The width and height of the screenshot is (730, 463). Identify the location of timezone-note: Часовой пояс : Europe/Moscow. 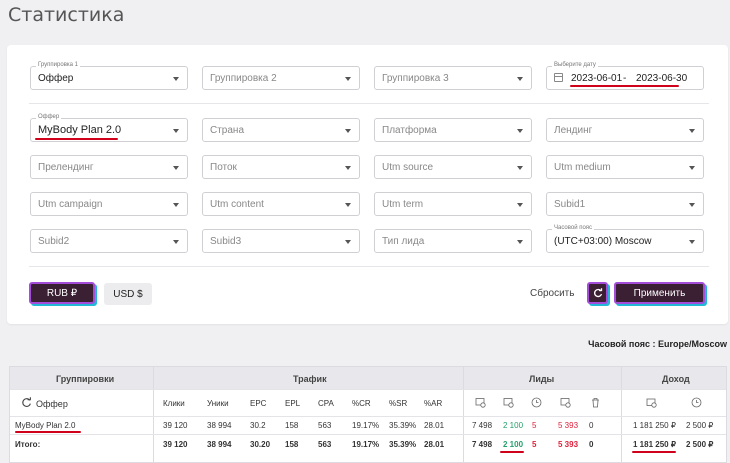
(657, 344).